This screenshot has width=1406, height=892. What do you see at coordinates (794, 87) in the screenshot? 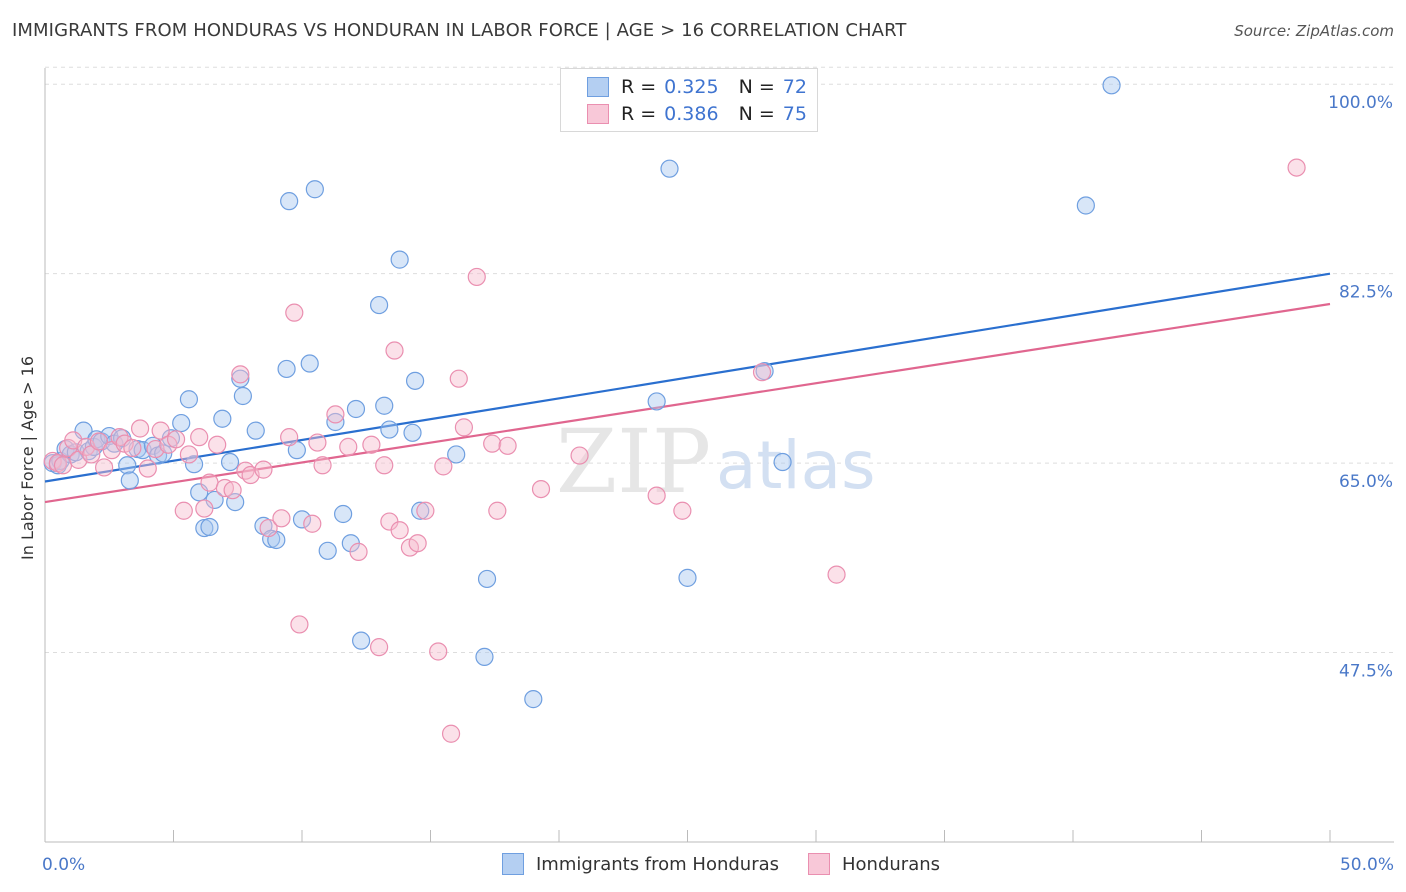
I see `legend-n-value: 72` at bounding box center [794, 87].